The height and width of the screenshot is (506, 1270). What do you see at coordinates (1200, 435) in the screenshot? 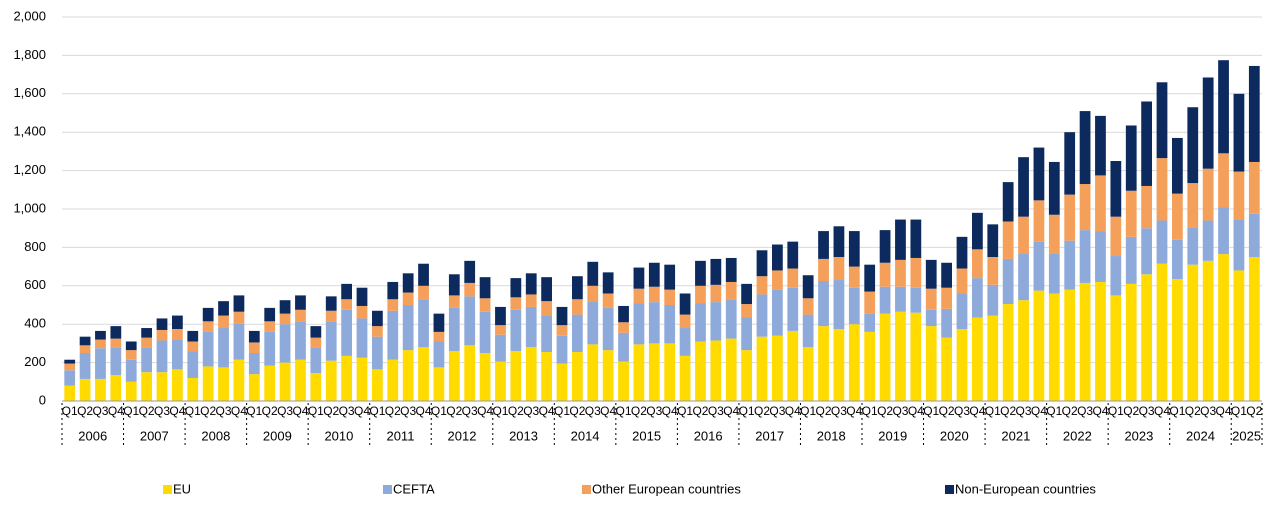
I see `year-label: 2024` at bounding box center [1200, 435].